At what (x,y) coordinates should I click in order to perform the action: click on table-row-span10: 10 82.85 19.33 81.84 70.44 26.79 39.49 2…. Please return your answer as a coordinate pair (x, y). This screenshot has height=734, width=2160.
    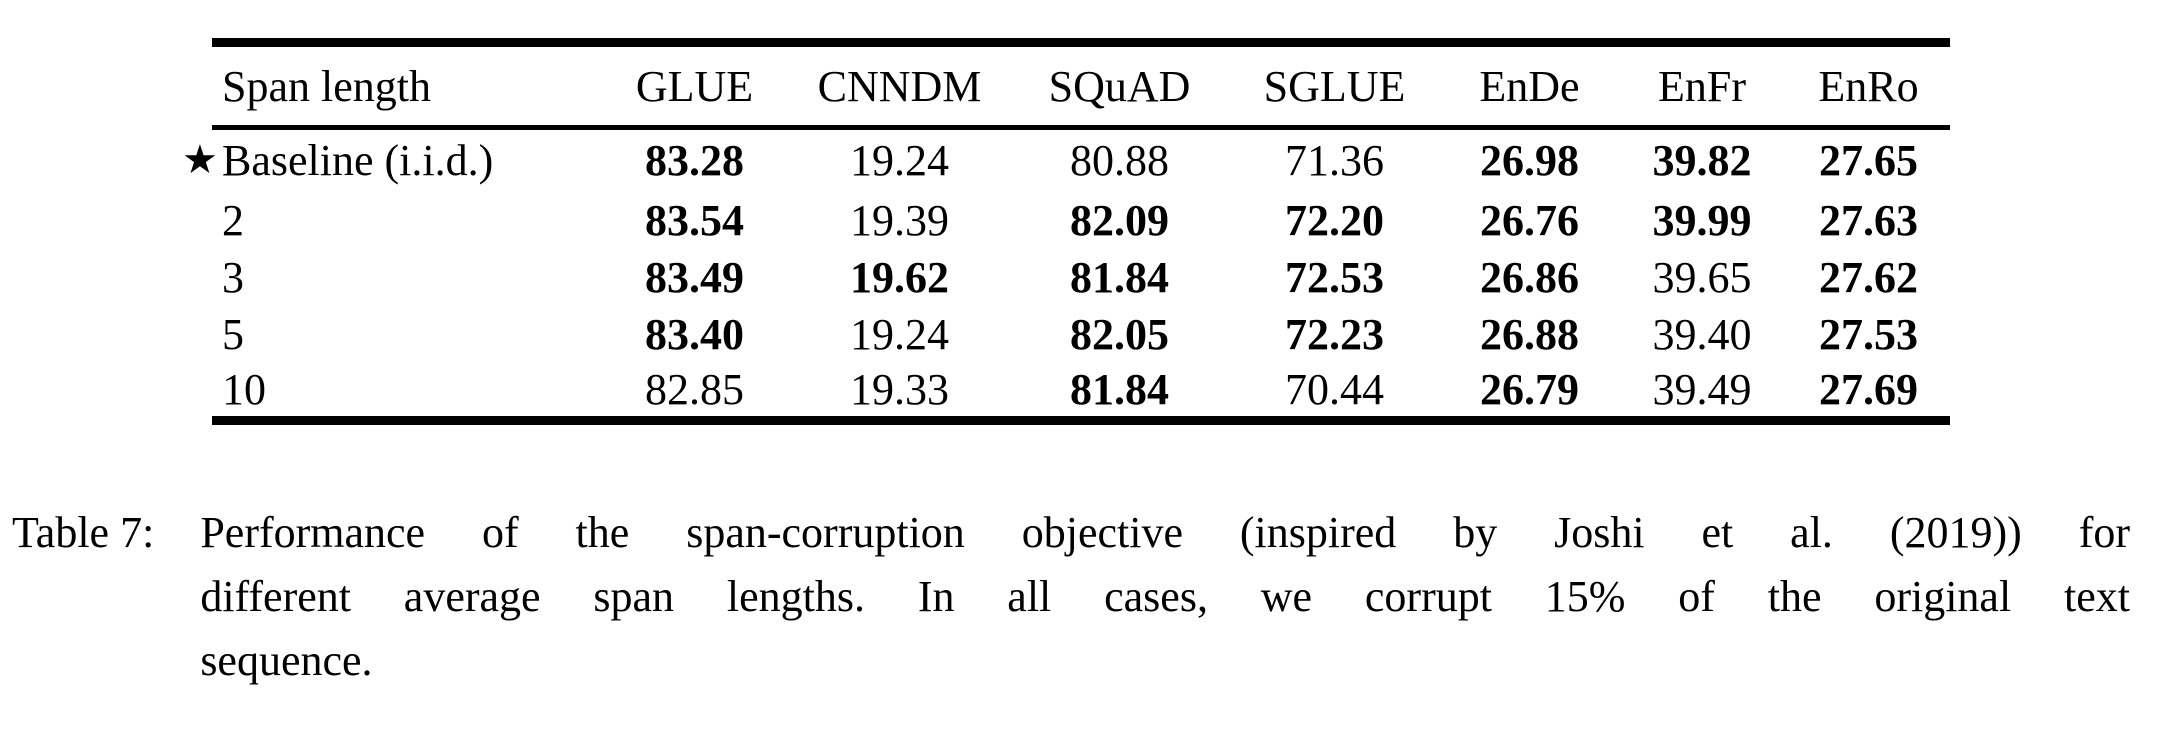
    Looking at the image, I should click on (1081, 392).